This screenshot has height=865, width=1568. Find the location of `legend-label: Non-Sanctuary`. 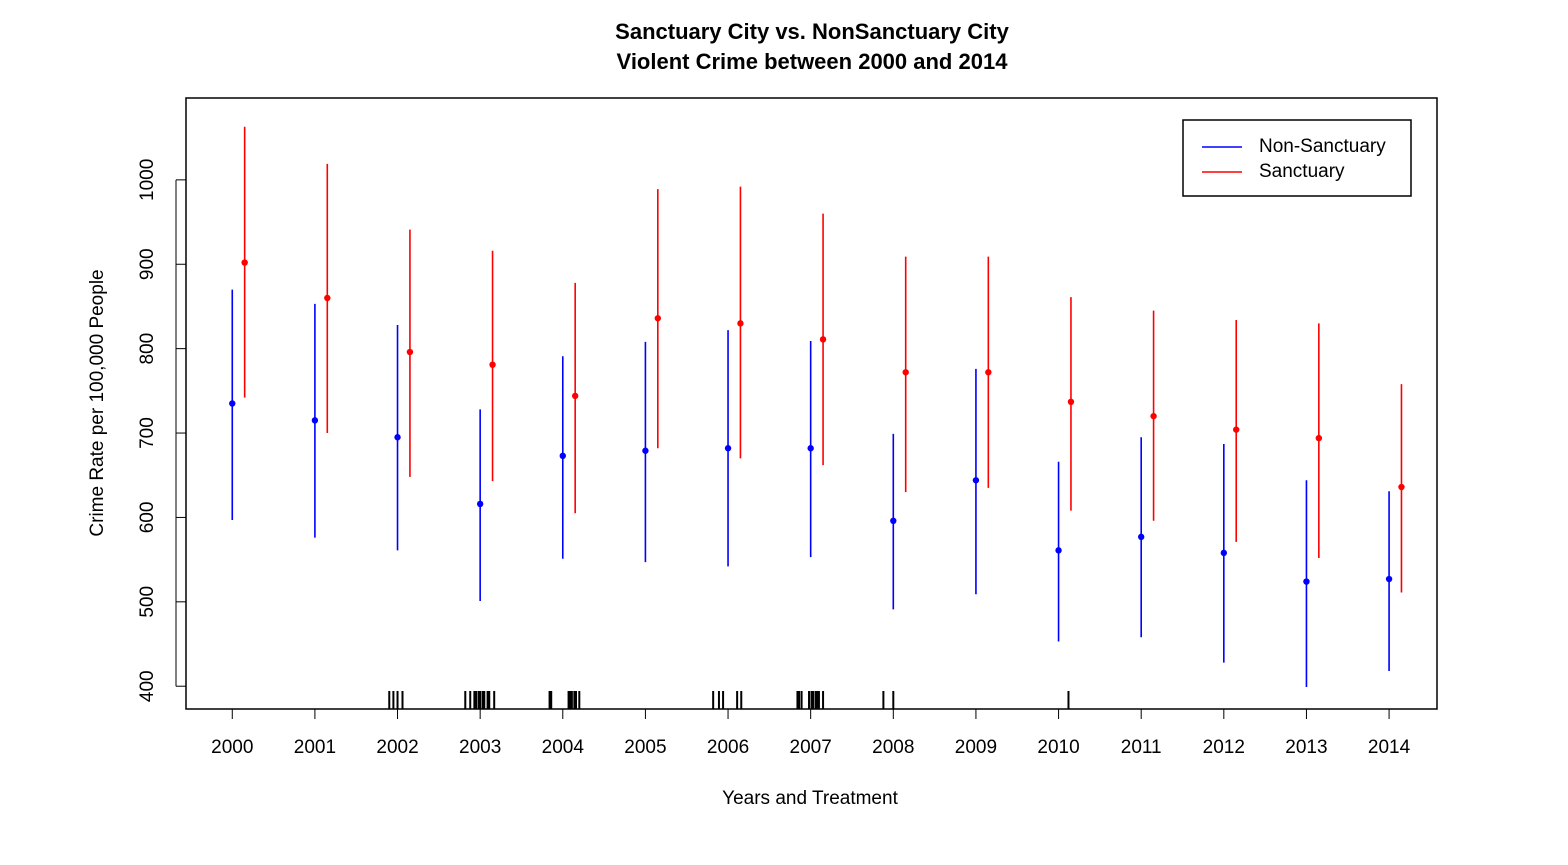

legend-label: Non-Sanctuary is located at coordinates (1322, 146).